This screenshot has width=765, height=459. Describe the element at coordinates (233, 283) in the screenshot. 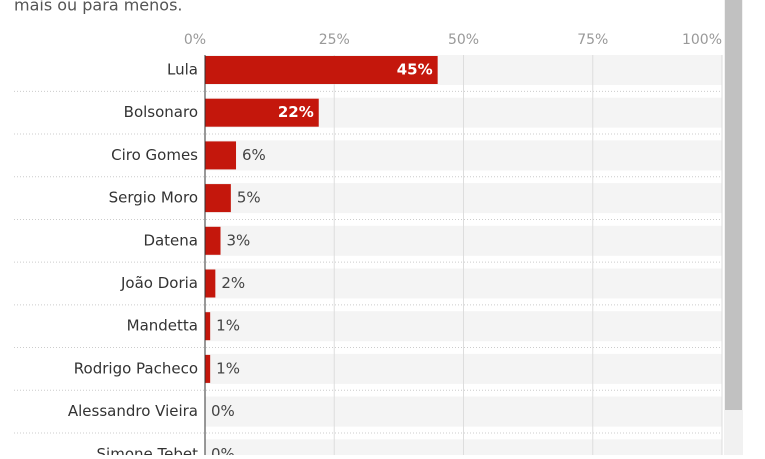

I see `value-label: 2%` at that location.